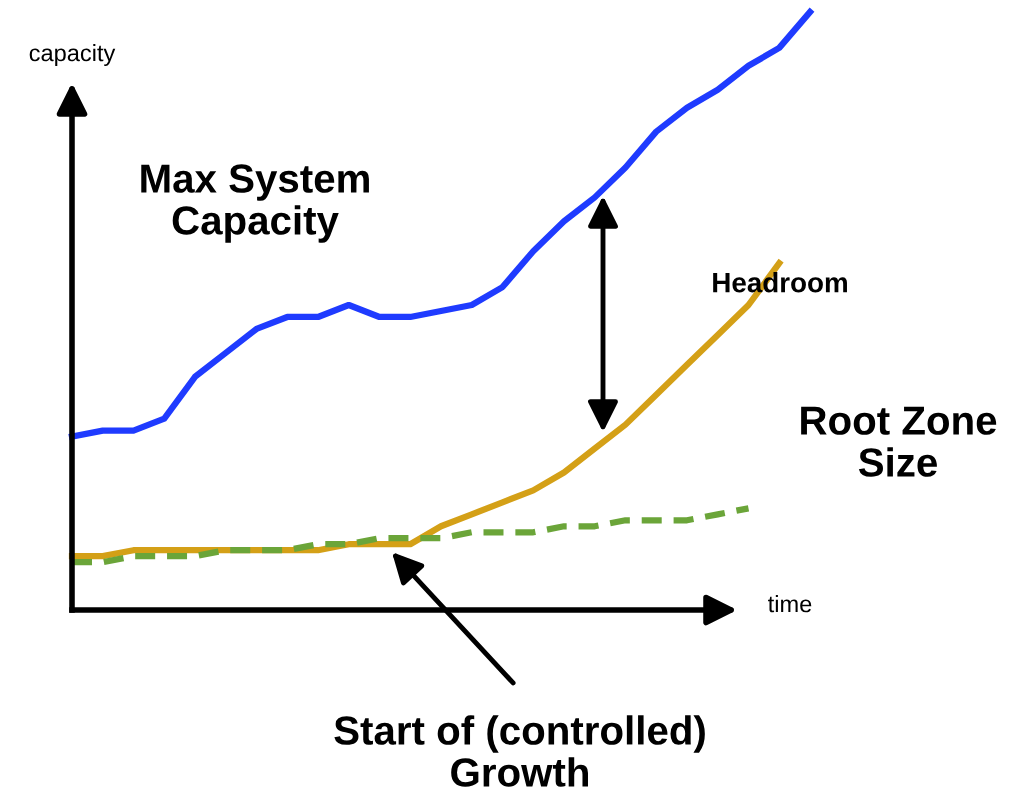 This screenshot has height=811, width=1028. Describe the element at coordinates (519, 751) in the screenshot. I see `text: Start of (controlled) Growth` at that location.